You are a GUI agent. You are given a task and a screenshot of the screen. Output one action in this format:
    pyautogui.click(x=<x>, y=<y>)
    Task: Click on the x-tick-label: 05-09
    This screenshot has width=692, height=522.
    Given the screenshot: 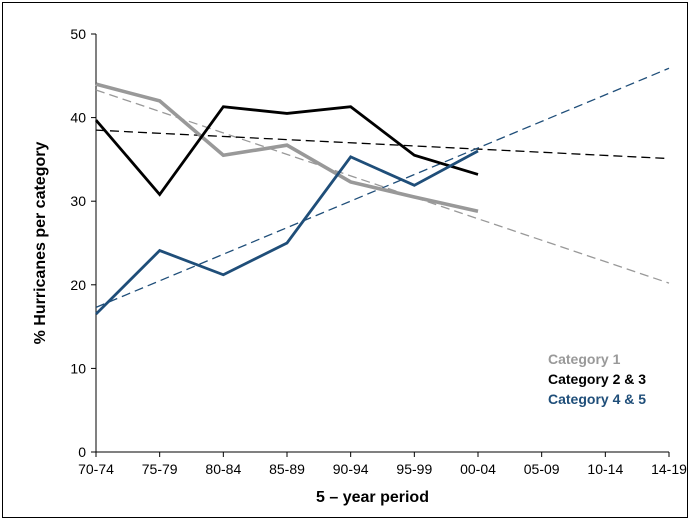 What is the action you would take?
    pyautogui.click(x=542, y=469)
    